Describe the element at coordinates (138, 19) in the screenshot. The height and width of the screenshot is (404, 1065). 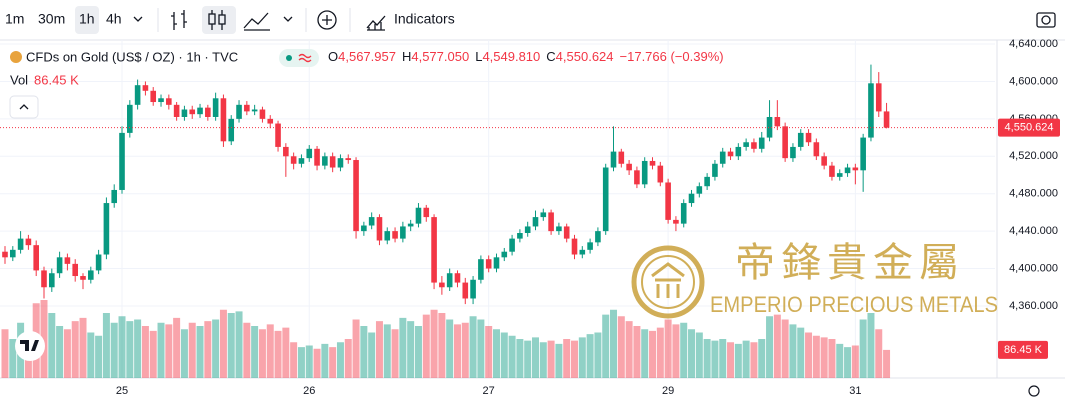
I see `interval-menu` at that location.